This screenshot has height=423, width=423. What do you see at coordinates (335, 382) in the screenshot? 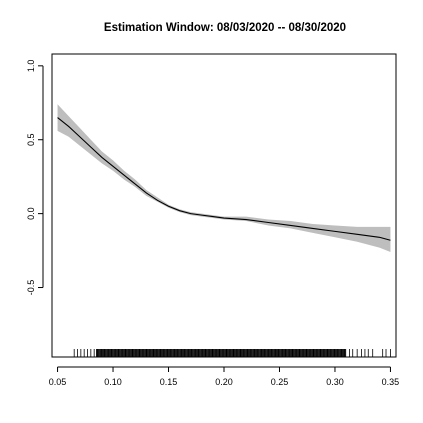
I see `x-tick-label: 0.30` at bounding box center [335, 382].